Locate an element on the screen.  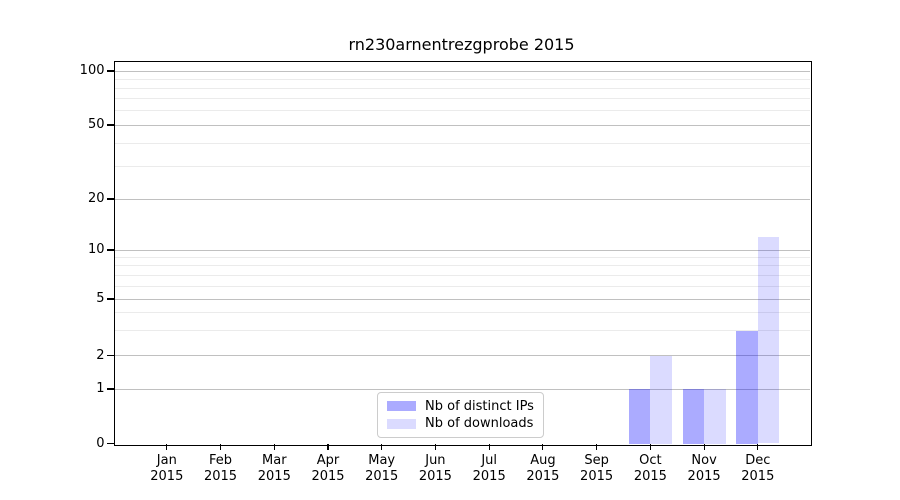
xtick-jan-2015 is located at coordinates (167, 447).